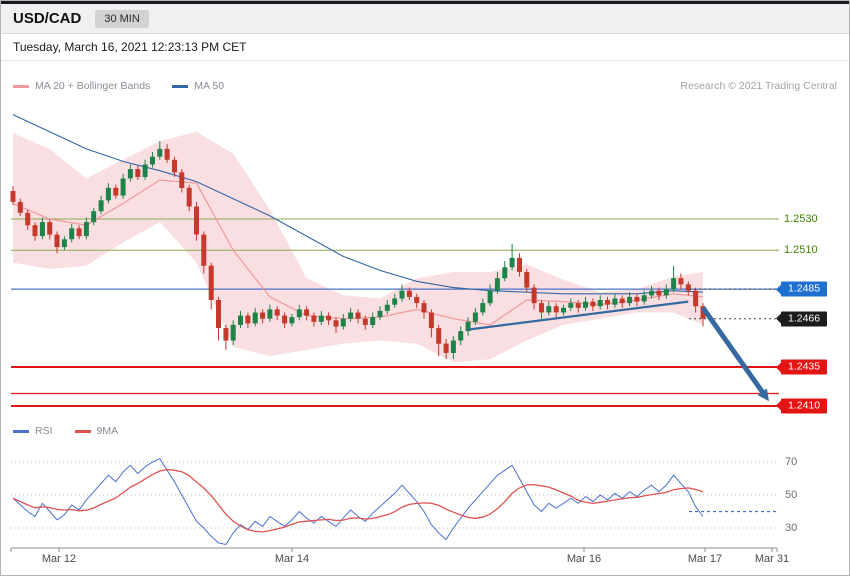  What do you see at coordinates (130, 47) in the screenshot?
I see `chart-datetime: Tuesday, March 16, 2021 12:23:13 PM CET` at bounding box center [130, 47].